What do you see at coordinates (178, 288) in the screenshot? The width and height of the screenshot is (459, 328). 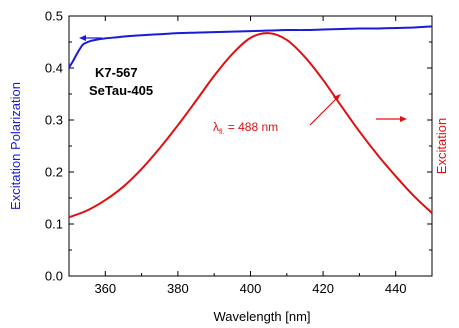 I see `x-tick-label-1: 380` at bounding box center [178, 288].